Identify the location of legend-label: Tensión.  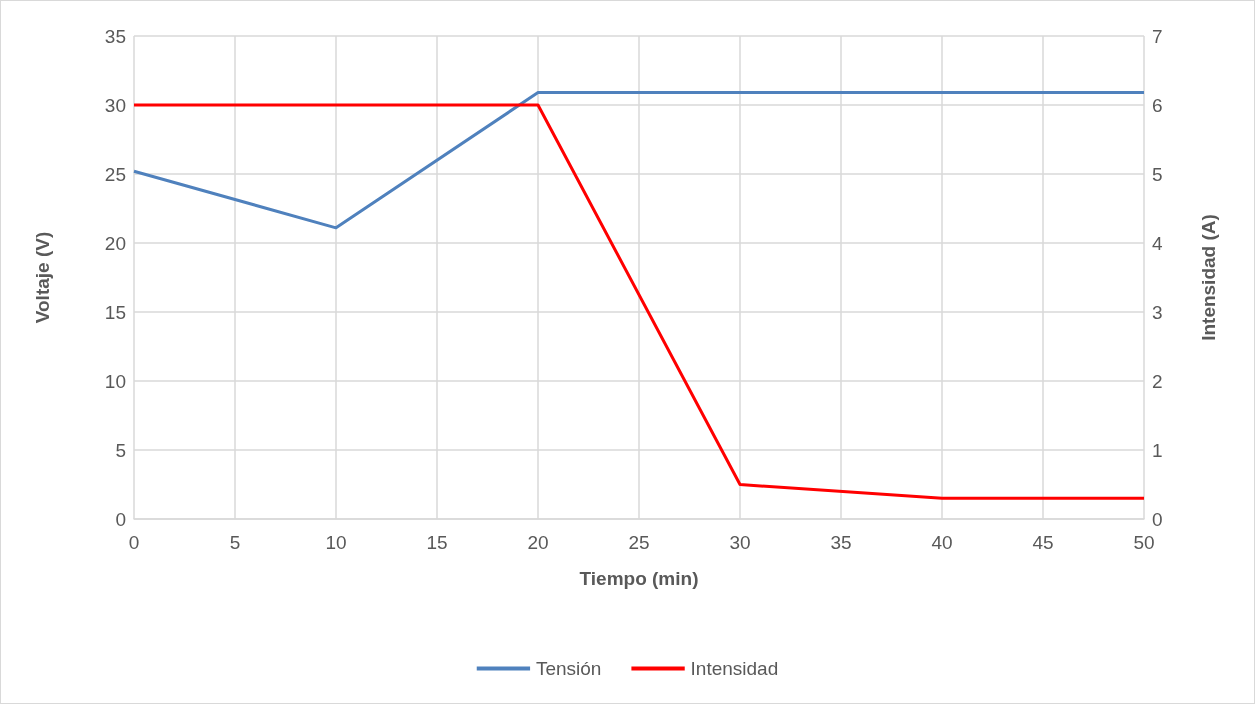
(568, 668).